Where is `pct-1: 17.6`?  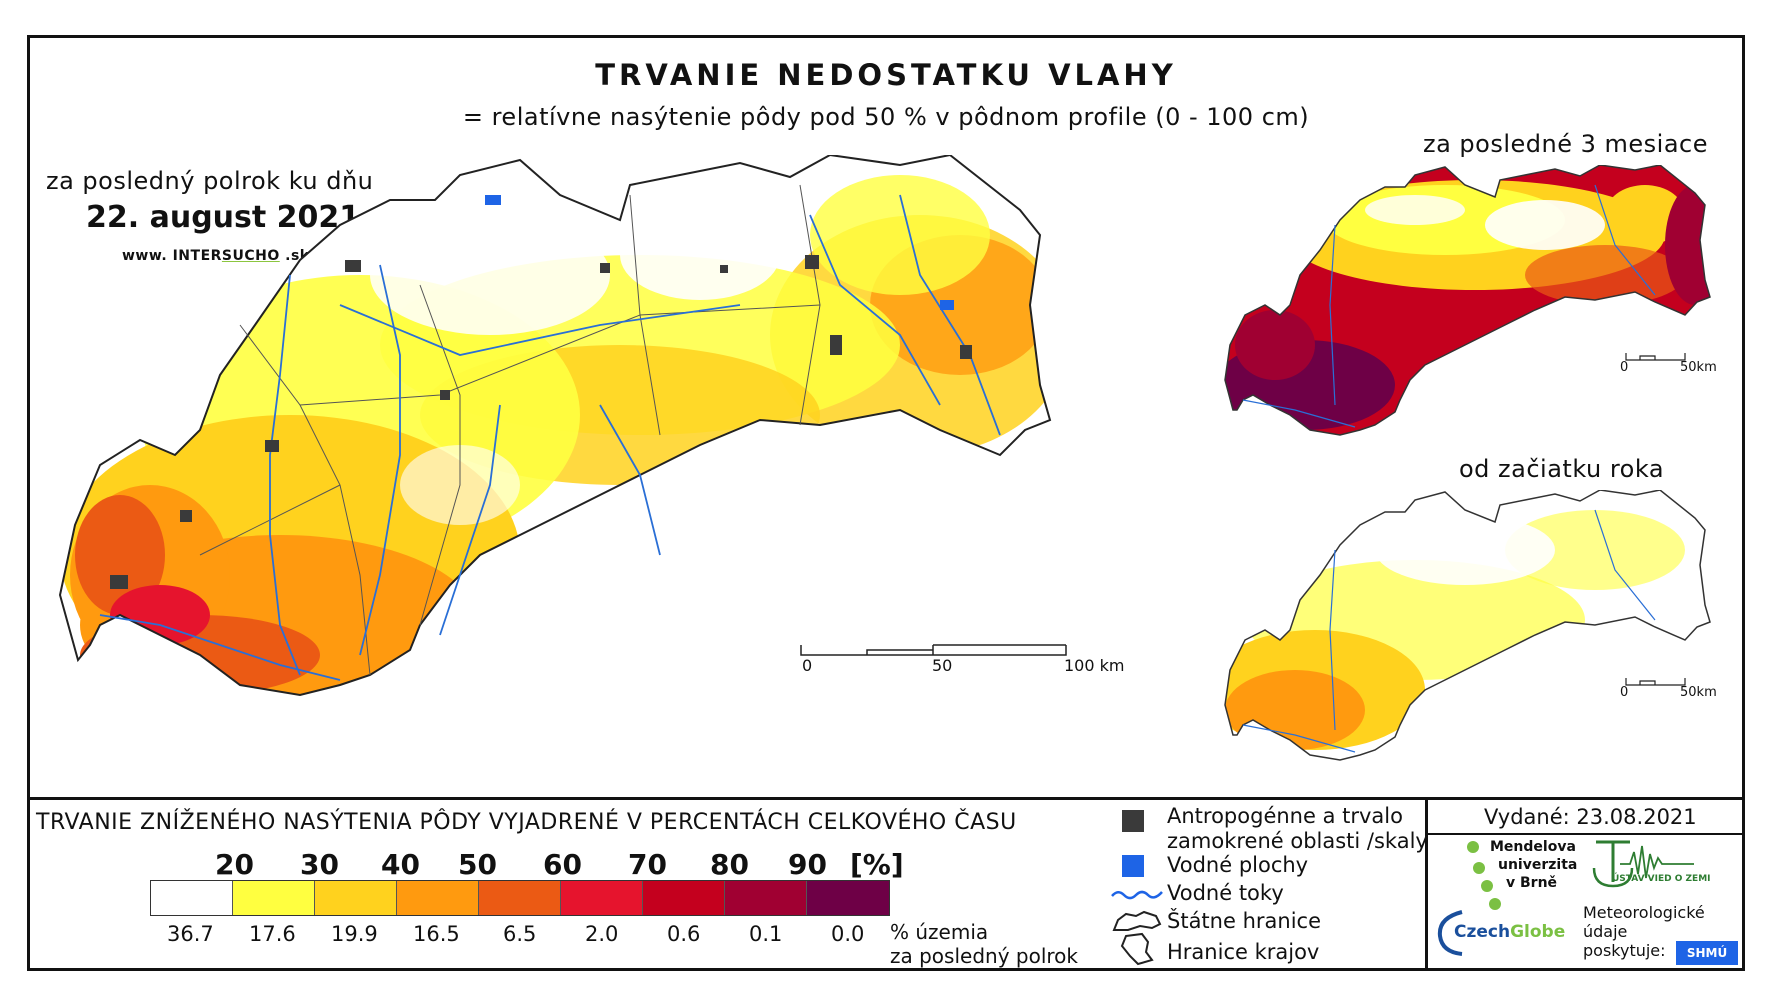 pct-1: 17.6 is located at coordinates (272, 934).